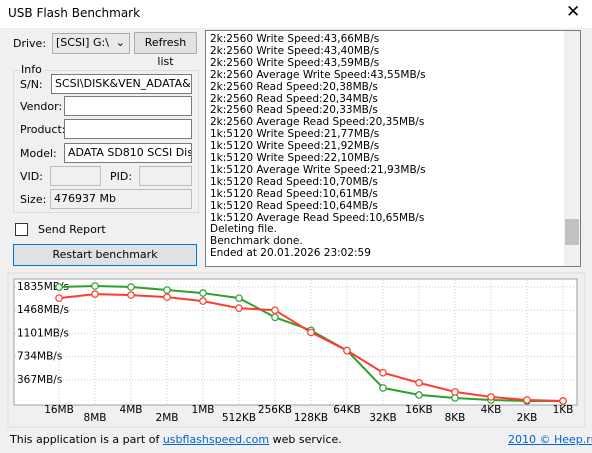  I want to click on x-tick-label: 16MB, so click(59, 410).